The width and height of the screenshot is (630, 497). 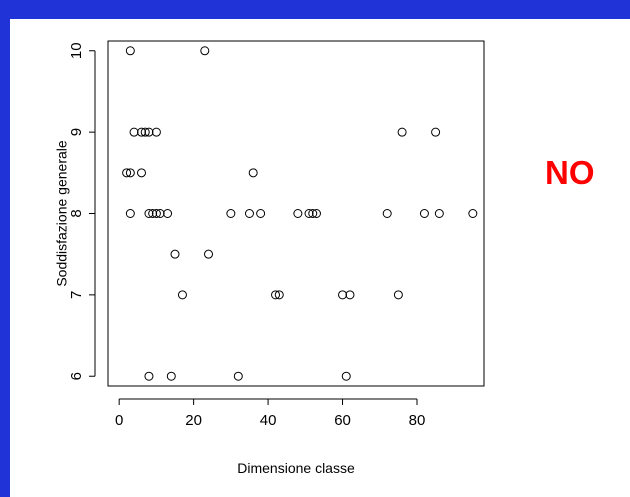 What do you see at coordinates (62, 213) in the screenshot?
I see `y-axis-title: Soddisfazione generale` at bounding box center [62, 213].